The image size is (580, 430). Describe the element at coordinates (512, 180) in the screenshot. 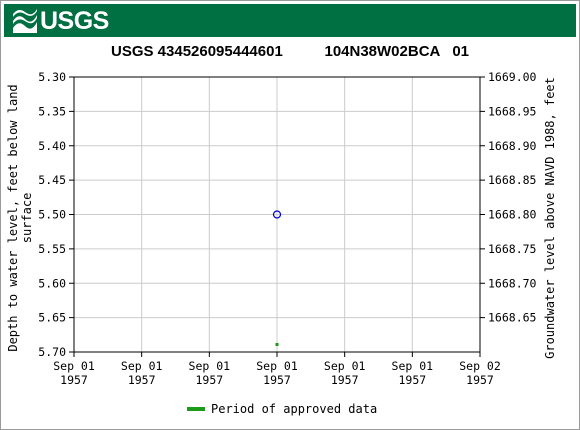

I see `right-tick-label: 1668.85` at that location.